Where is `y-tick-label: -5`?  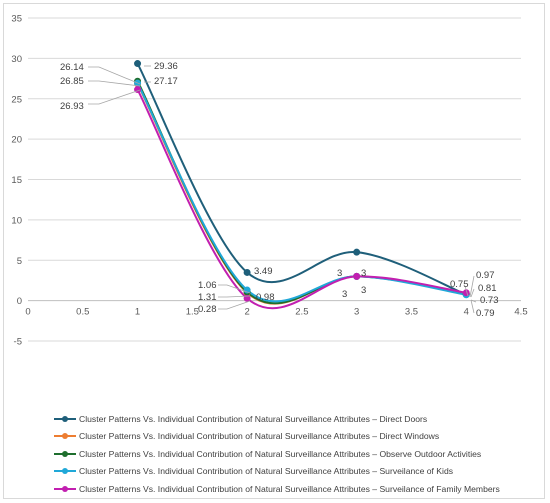
y-tick-label: -5 is located at coordinates (18, 342).